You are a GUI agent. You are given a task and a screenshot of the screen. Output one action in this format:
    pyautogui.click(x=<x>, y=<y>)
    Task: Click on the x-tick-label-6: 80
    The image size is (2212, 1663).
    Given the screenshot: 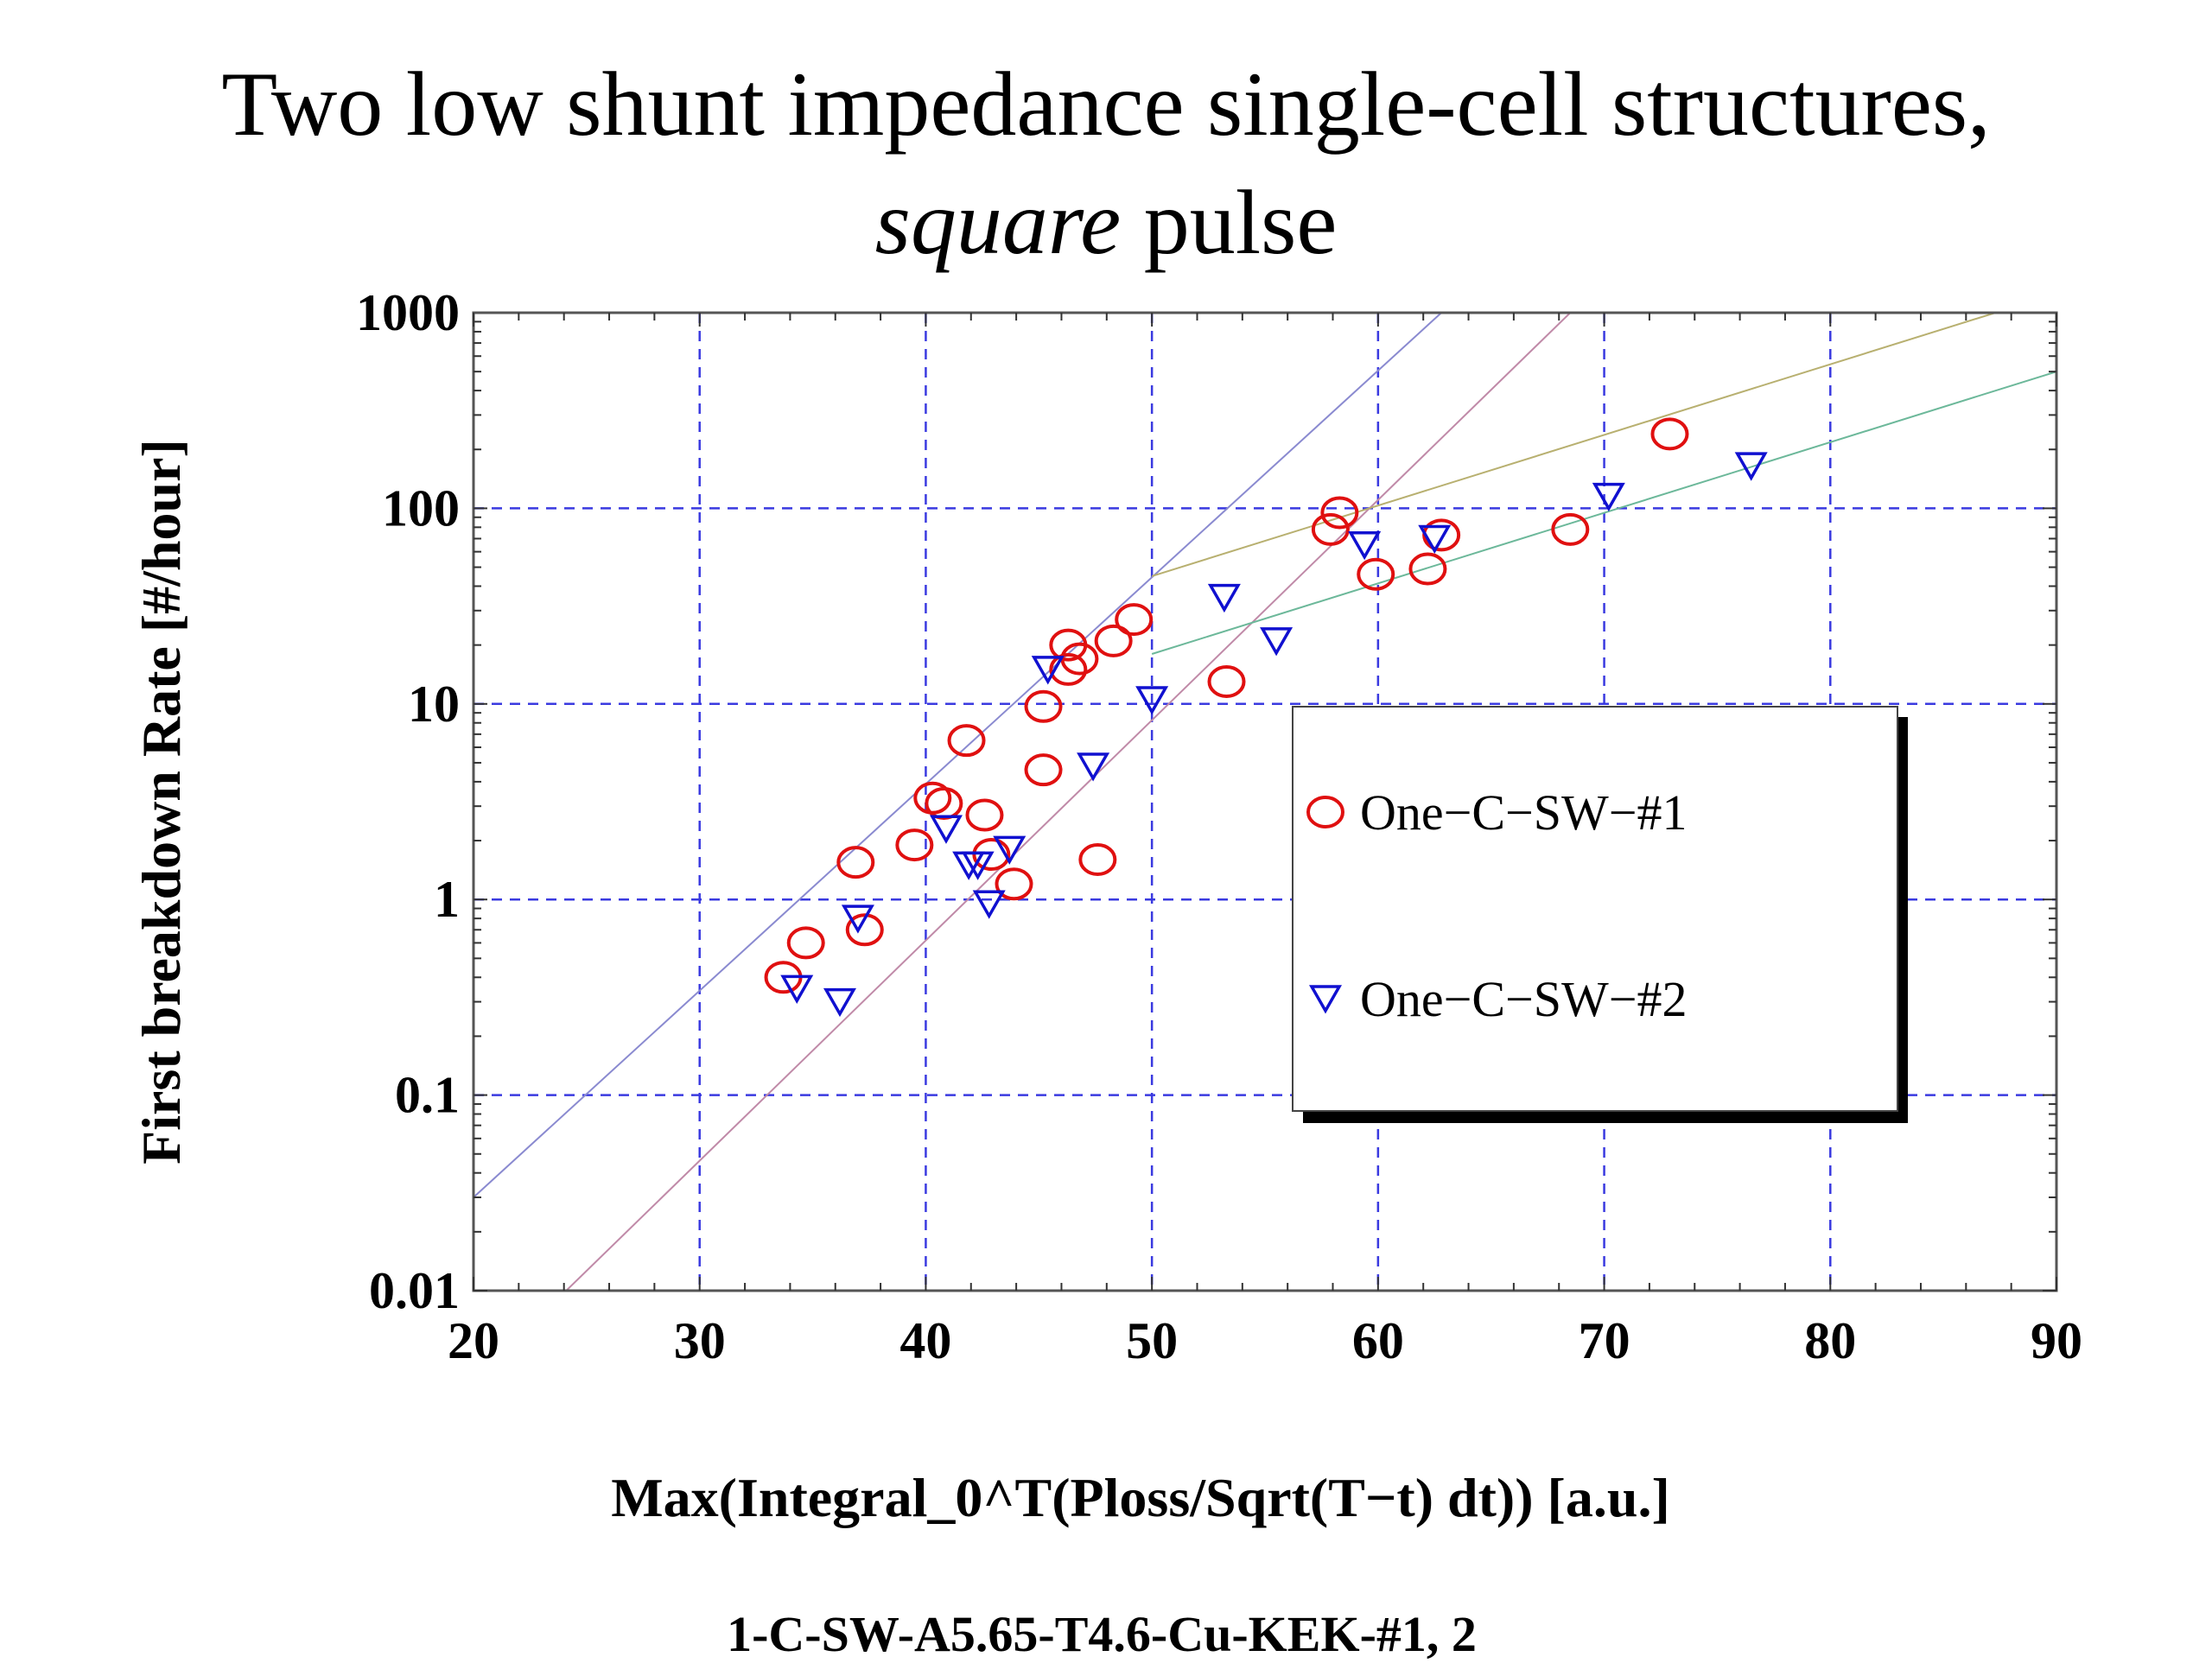 What is the action you would take?
    pyautogui.click(x=1830, y=1340)
    